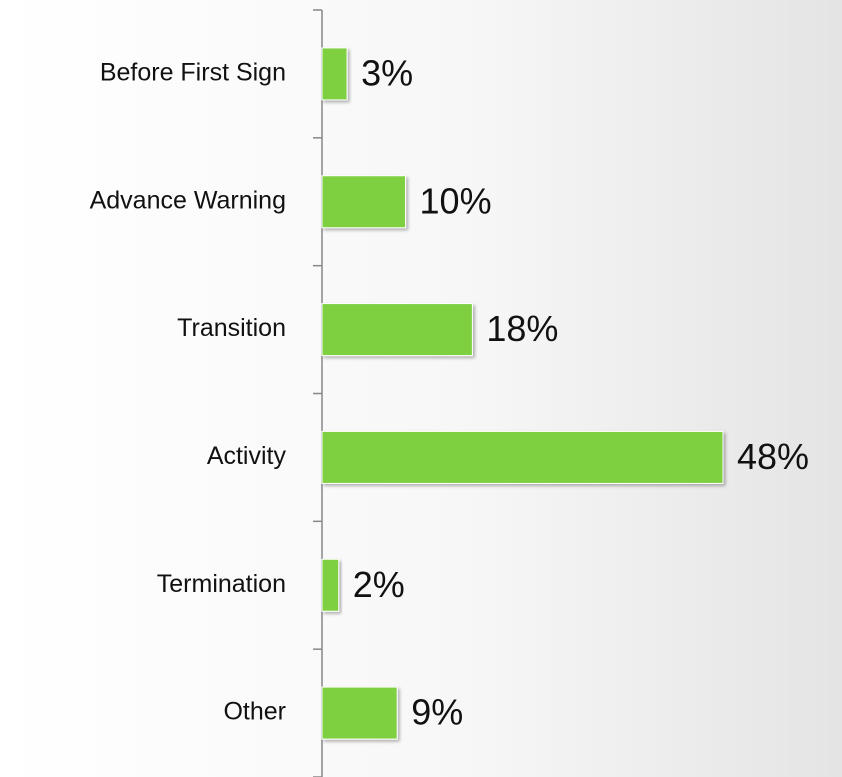  Describe the element at coordinates (456, 200) in the screenshot. I see `value-label: 10%` at that location.